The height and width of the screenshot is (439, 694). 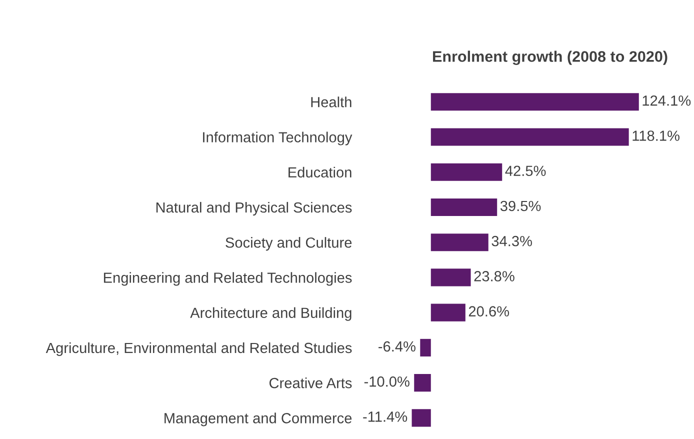 I want to click on y-tick-label: Information Technology, so click(x=277, y=139).